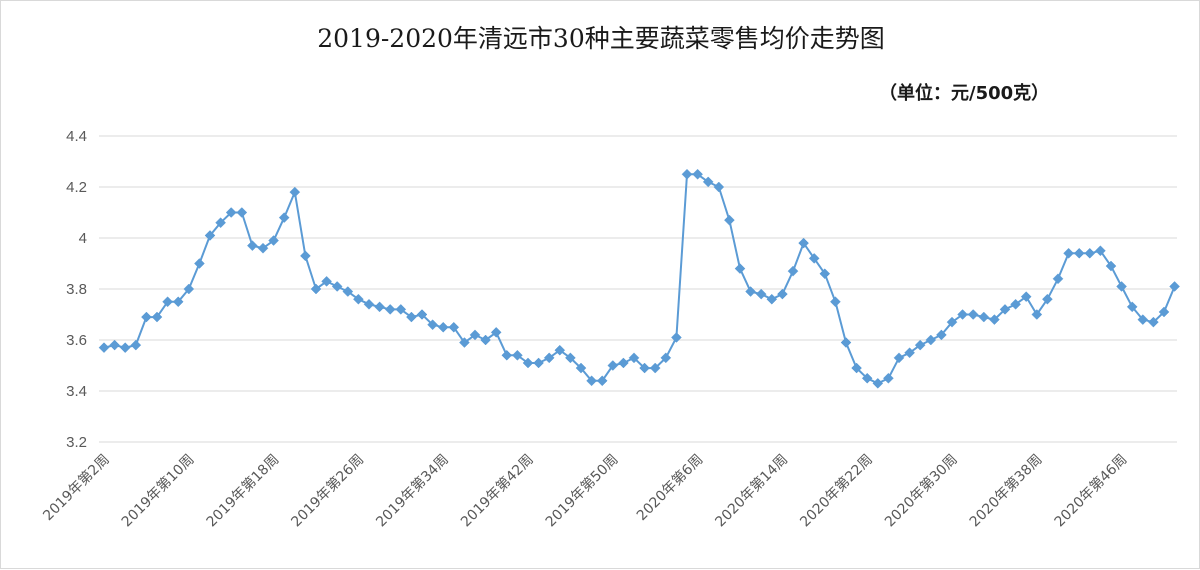 This screenshot has height=570, width=1200. Describe the element at coordinates (752, 491) in the screenshot. I see `x-tick-label: 2020年第14周` at that location.